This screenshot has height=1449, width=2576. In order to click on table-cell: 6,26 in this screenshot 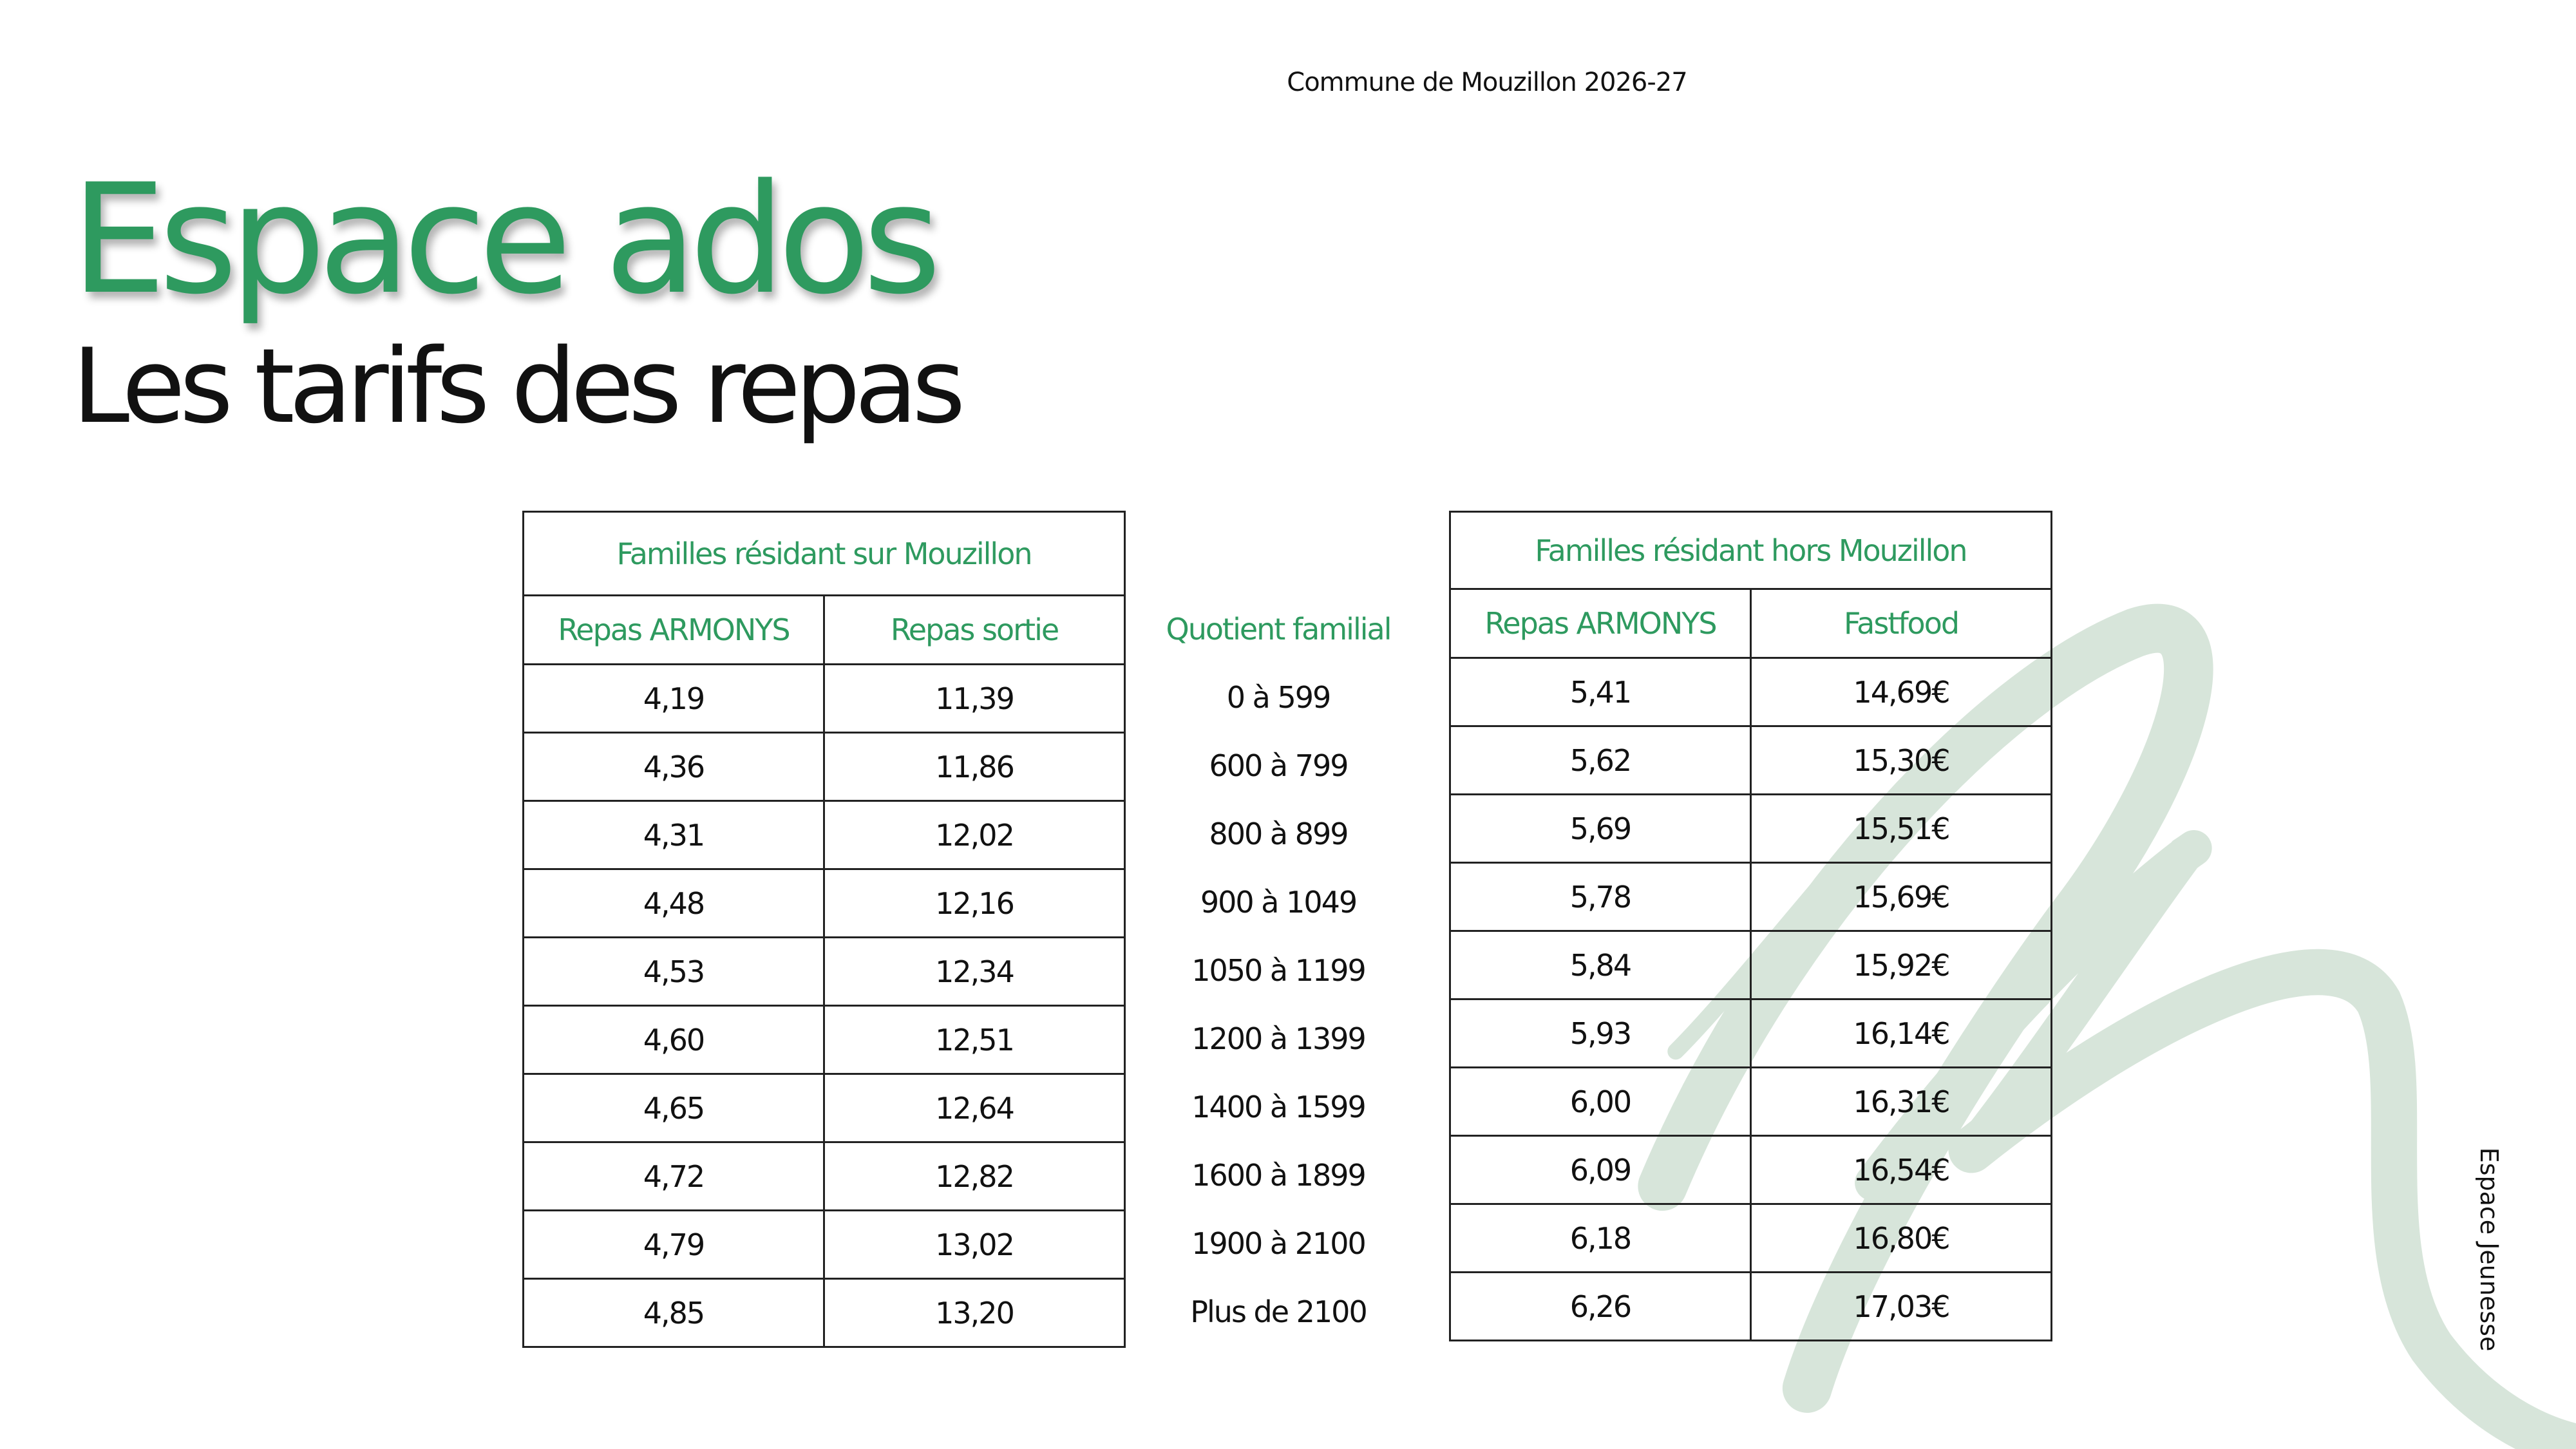, I will do `click(1601, 1306)`.